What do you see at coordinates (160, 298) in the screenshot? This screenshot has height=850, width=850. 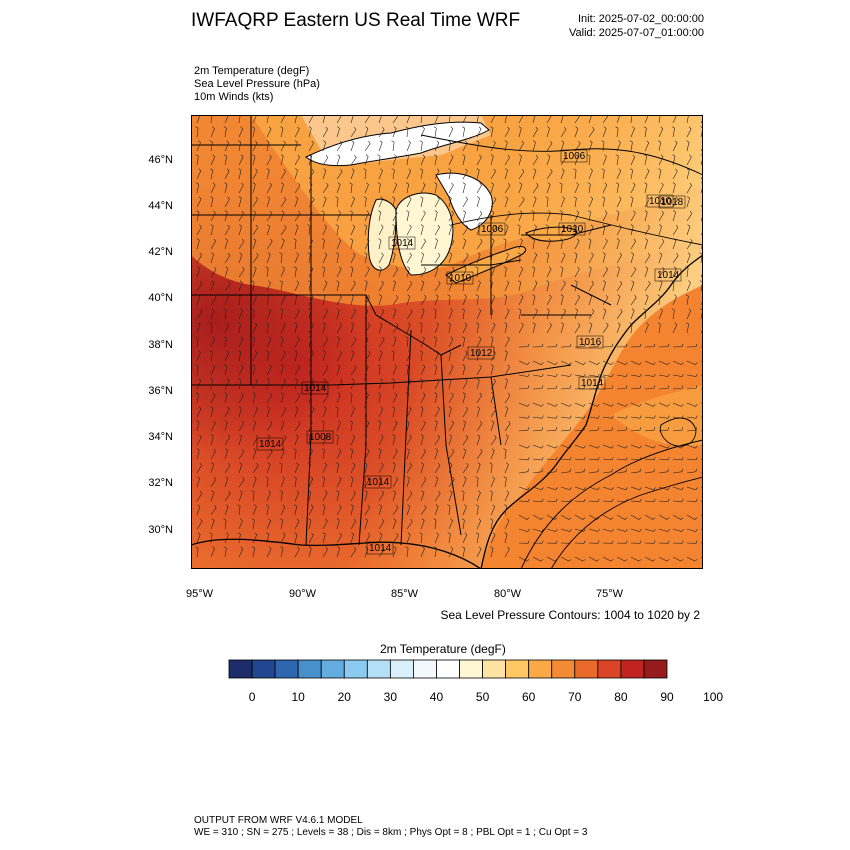 I see `lat-tick: 40°N` at bounding box center [160, 298].